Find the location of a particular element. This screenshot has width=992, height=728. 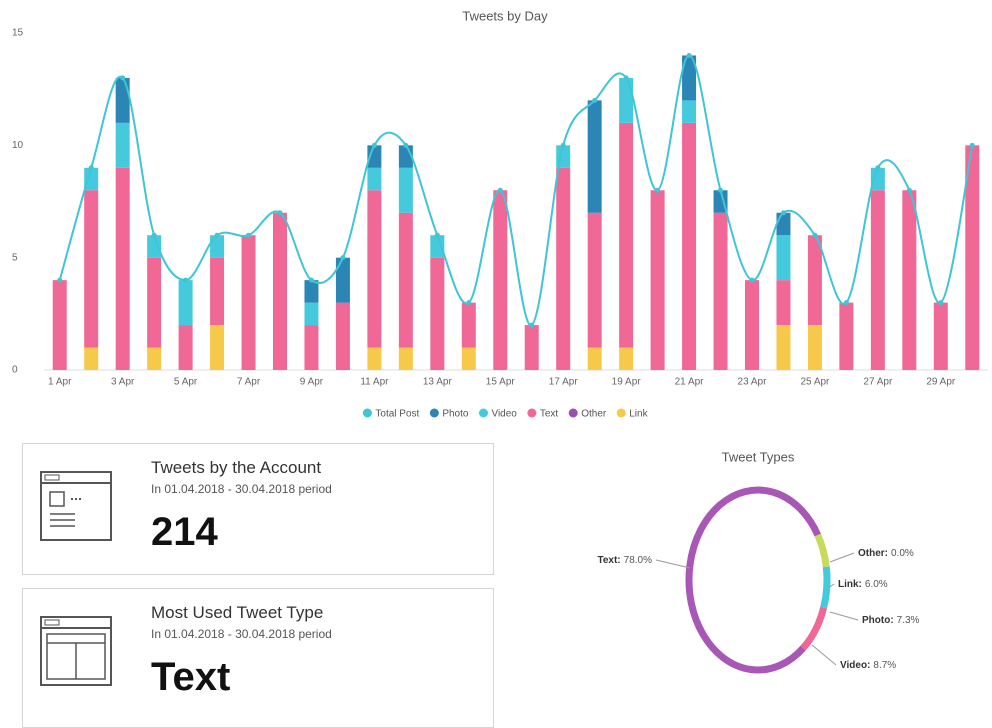

legend-label: Total Post is located at coordinates (397, 414).